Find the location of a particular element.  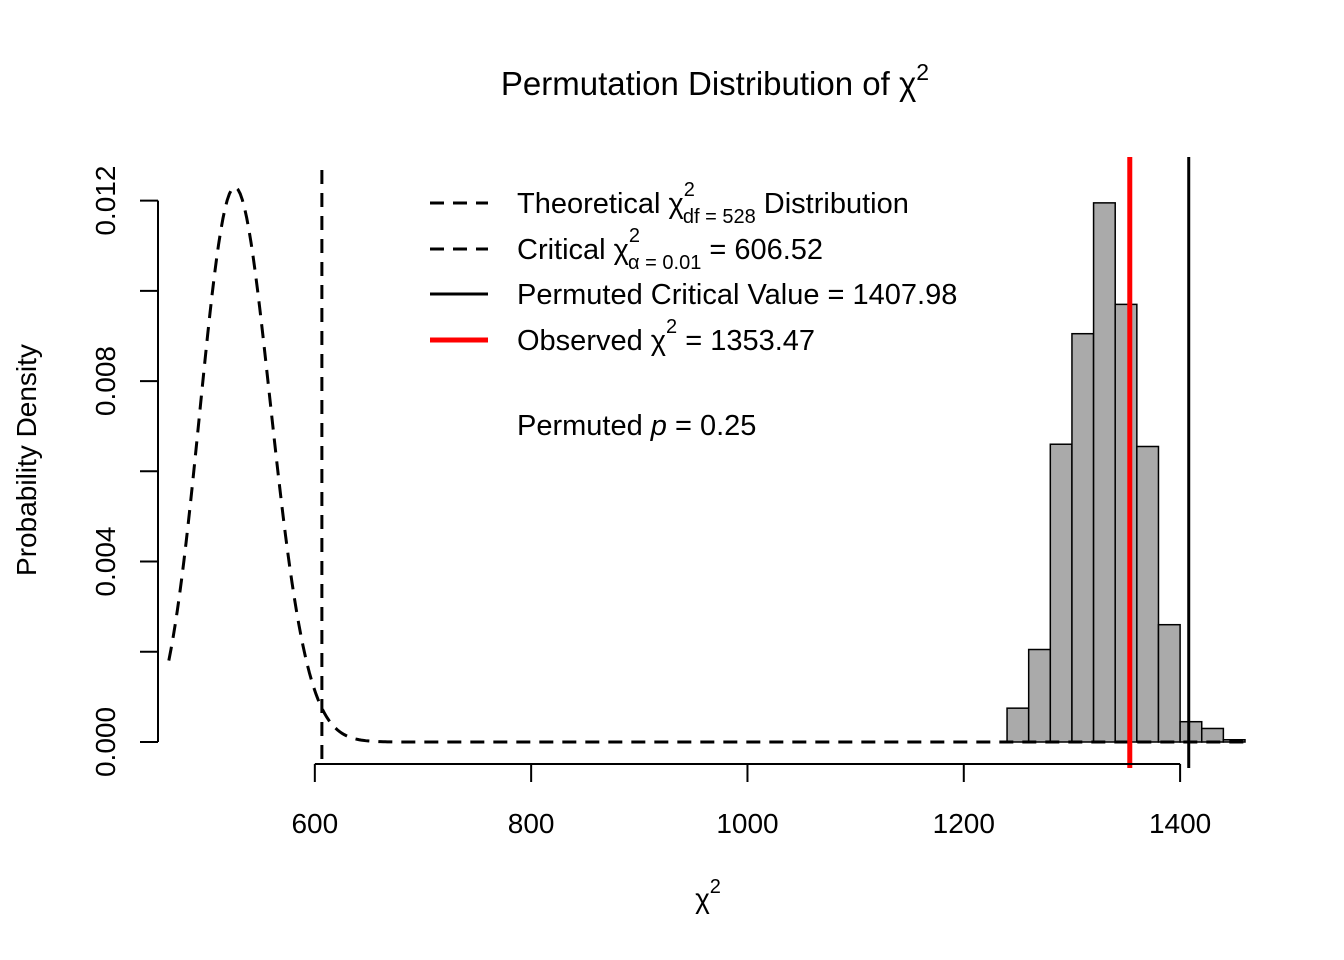

annotation-italic: p is located at coordinates (658, 426).